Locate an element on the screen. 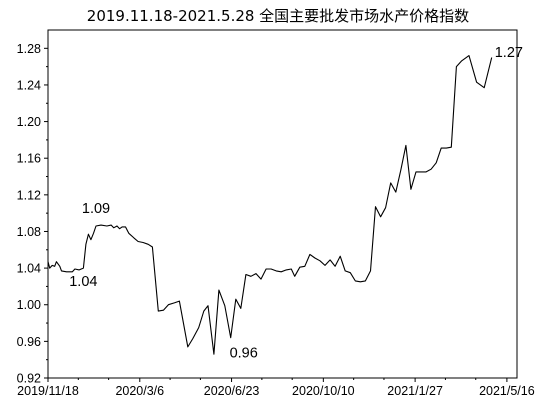  y-tick-label: 0.96 is located at coordinates (29, 342).